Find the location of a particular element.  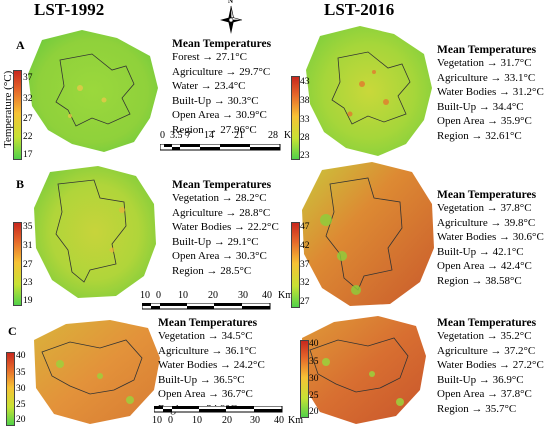

stat-line: Vegetation → 37.8°C is located at coordinates (484, 208).